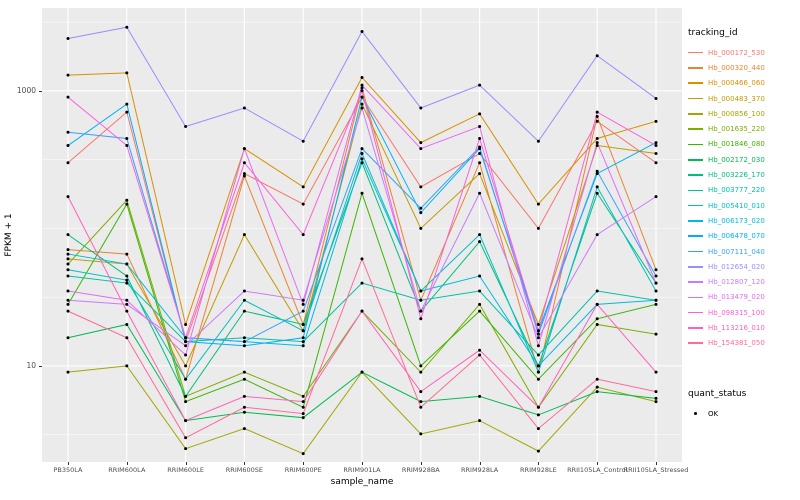 The image size is (800, 500). I want to click on legend-item-Hb_000320_440: Hb_000320_440, so click(743, 67).